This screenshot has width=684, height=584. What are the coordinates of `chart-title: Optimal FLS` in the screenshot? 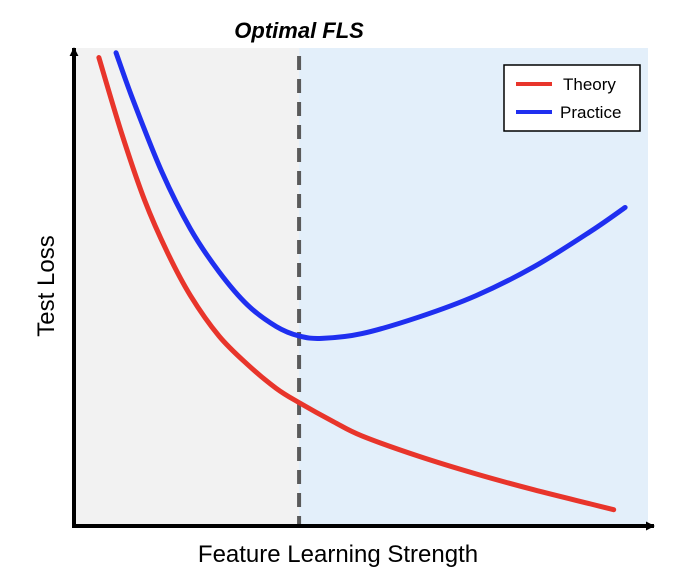 It's located at (299, 30).